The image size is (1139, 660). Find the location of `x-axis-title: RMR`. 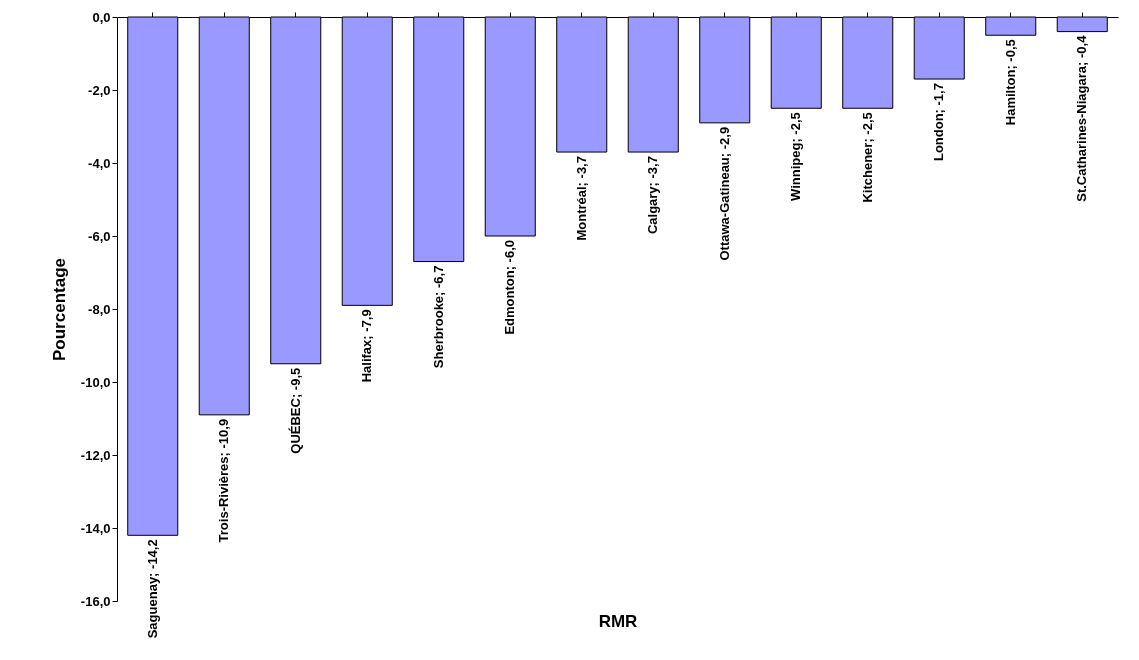

x-axis-title: RMR is located at coordinates (618, 621).